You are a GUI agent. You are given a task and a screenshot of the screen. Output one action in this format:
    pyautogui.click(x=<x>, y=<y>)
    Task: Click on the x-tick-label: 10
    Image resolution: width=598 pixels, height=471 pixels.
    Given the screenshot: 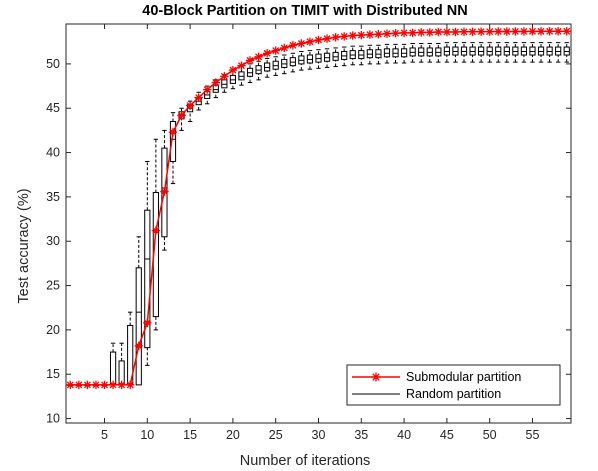 What is the action you would take?
    pyautogui.click(x=147, y=435)
    